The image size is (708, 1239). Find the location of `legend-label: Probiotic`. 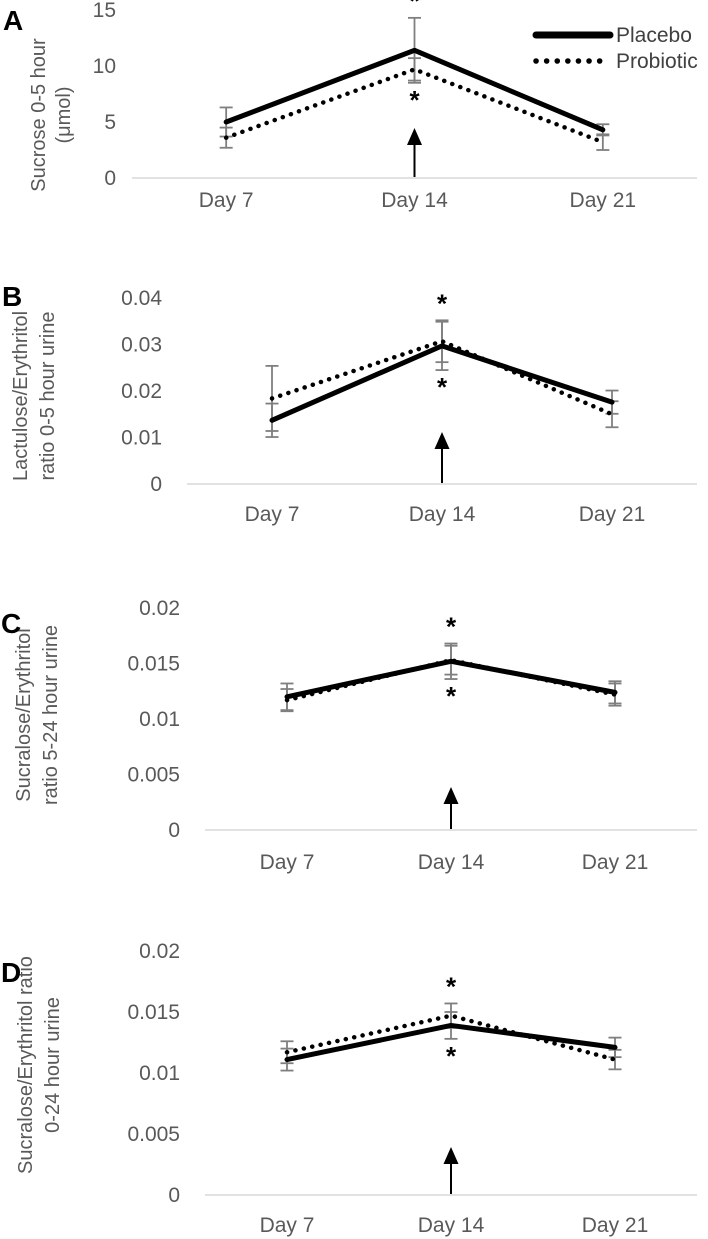

legend-label: Probiotic is located at coordinates (657, 61).